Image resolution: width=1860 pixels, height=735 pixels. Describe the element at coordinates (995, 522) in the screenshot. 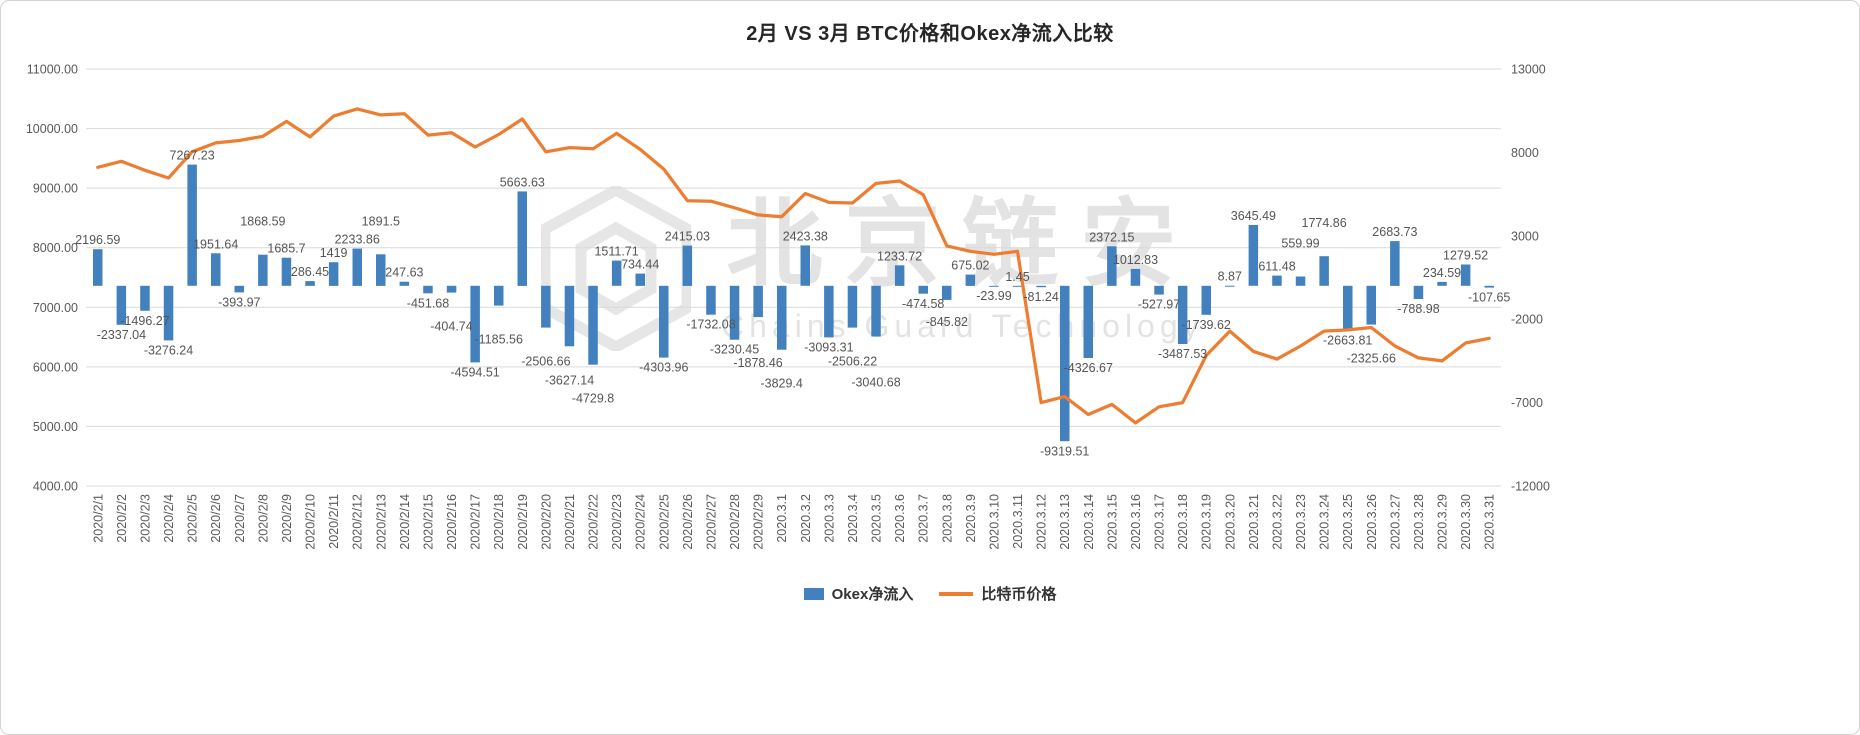

I see `svg-text: 2020.3.10` at that location.